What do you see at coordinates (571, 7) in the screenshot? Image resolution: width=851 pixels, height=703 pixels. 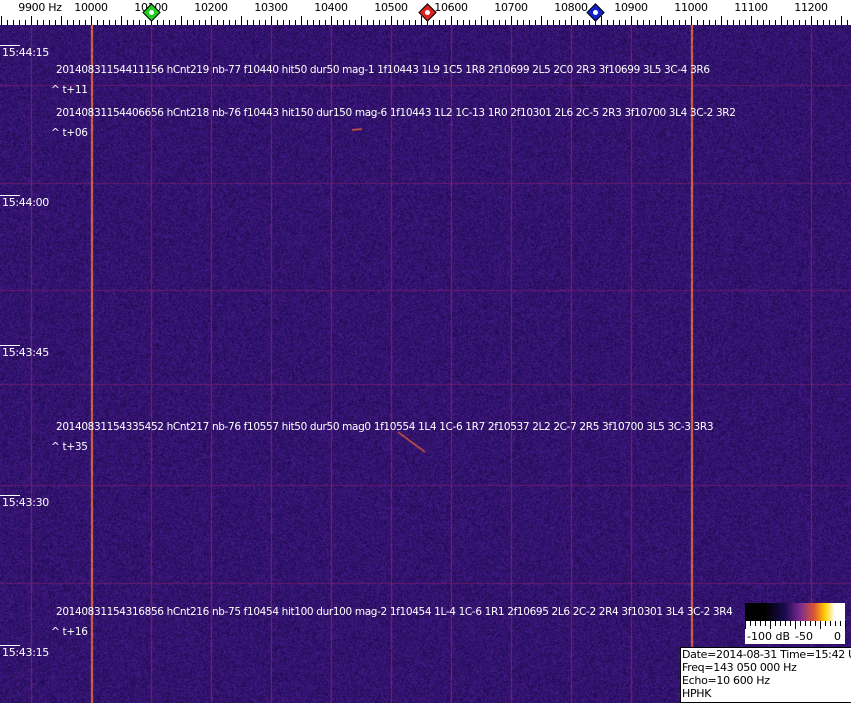 I see `freq-label: 10800` at bounding box center [571, 7].